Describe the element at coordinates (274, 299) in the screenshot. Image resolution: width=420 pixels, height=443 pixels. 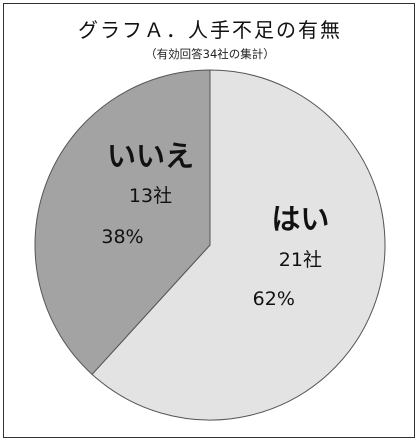
I see `slice-percent-hai: 62%` at that location.